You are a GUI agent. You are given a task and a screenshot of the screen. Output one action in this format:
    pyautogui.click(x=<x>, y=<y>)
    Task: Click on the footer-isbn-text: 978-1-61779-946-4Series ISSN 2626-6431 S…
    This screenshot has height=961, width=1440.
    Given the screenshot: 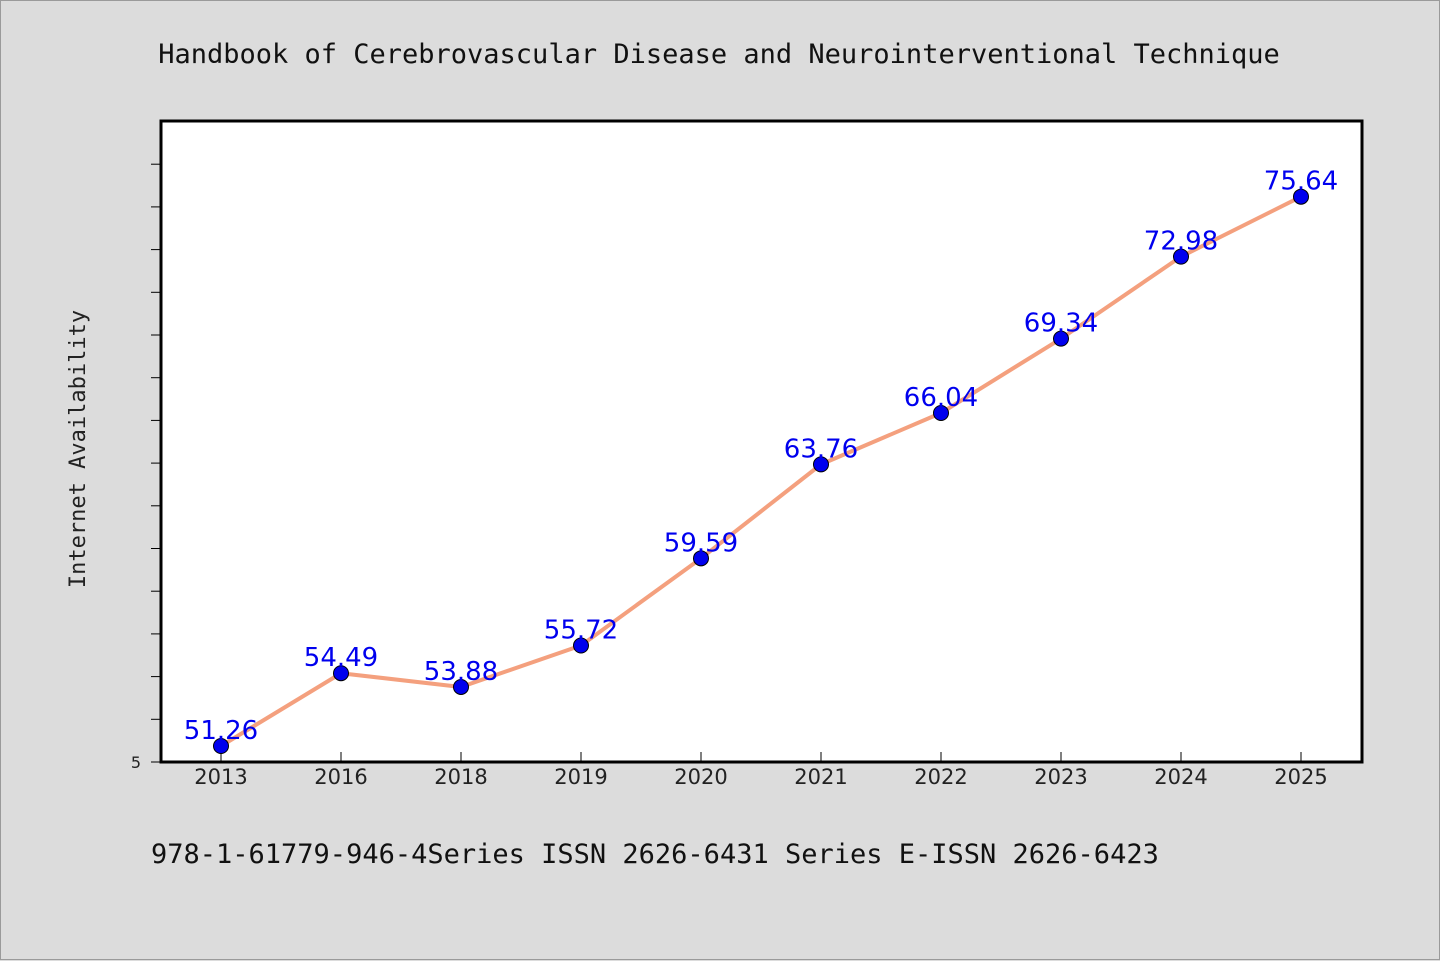 What is the action you would take?
    pyautogui.click(x=655, y=854)
    